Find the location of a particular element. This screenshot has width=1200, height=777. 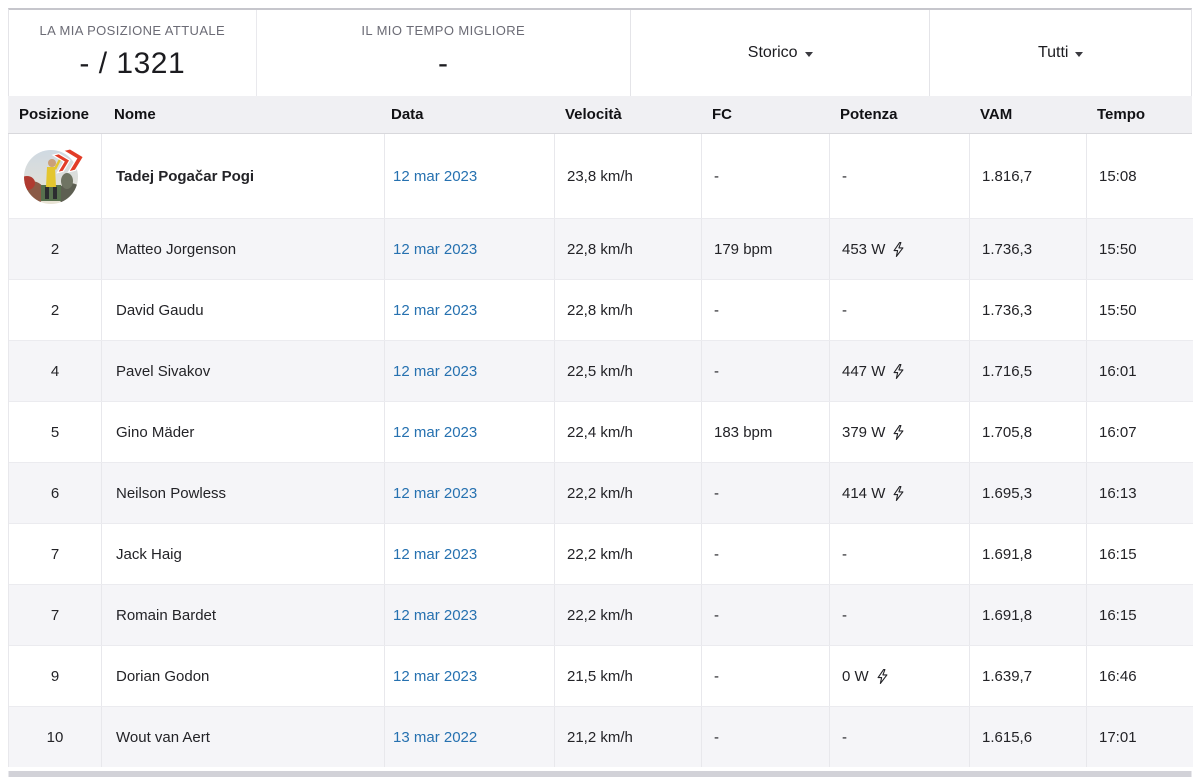

power-cell: 379 W is located at coordinates (899, 432).